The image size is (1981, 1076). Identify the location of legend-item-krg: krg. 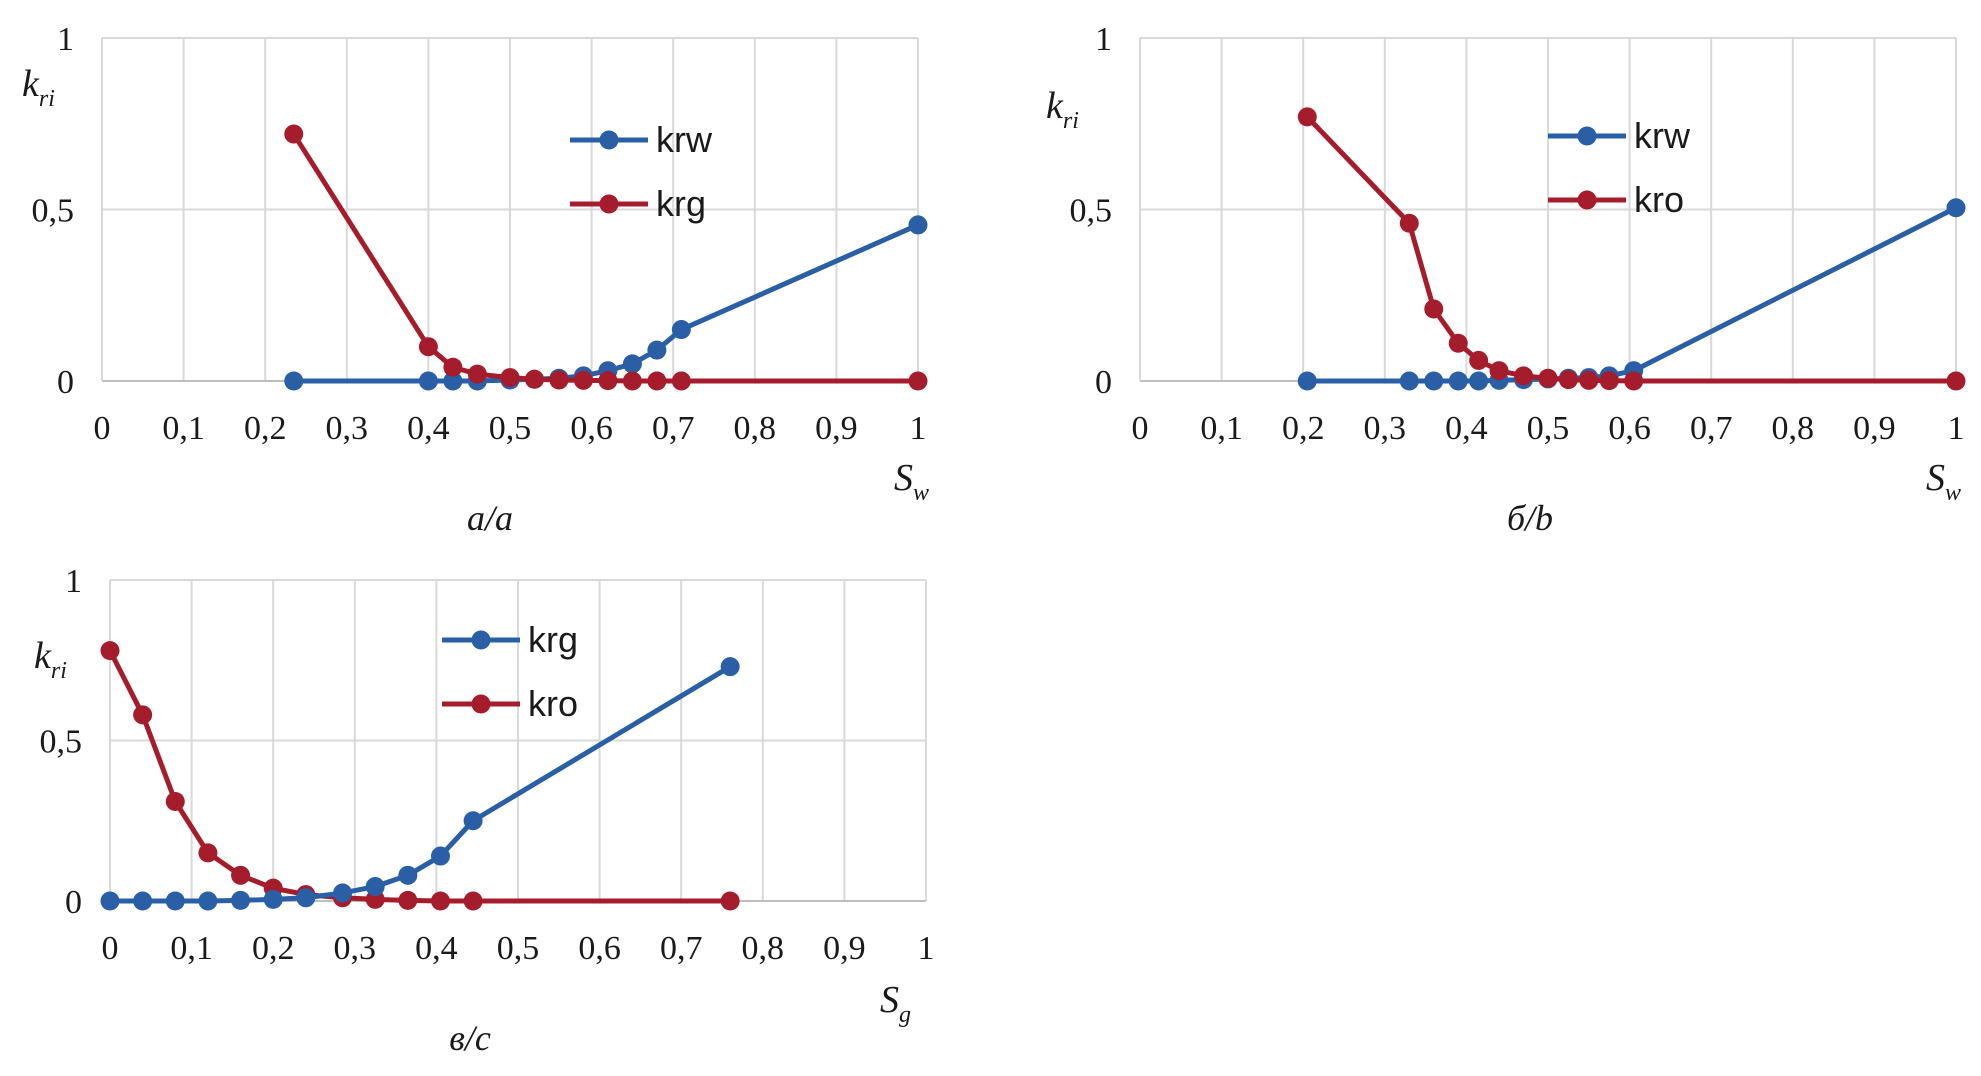
(510, 639).